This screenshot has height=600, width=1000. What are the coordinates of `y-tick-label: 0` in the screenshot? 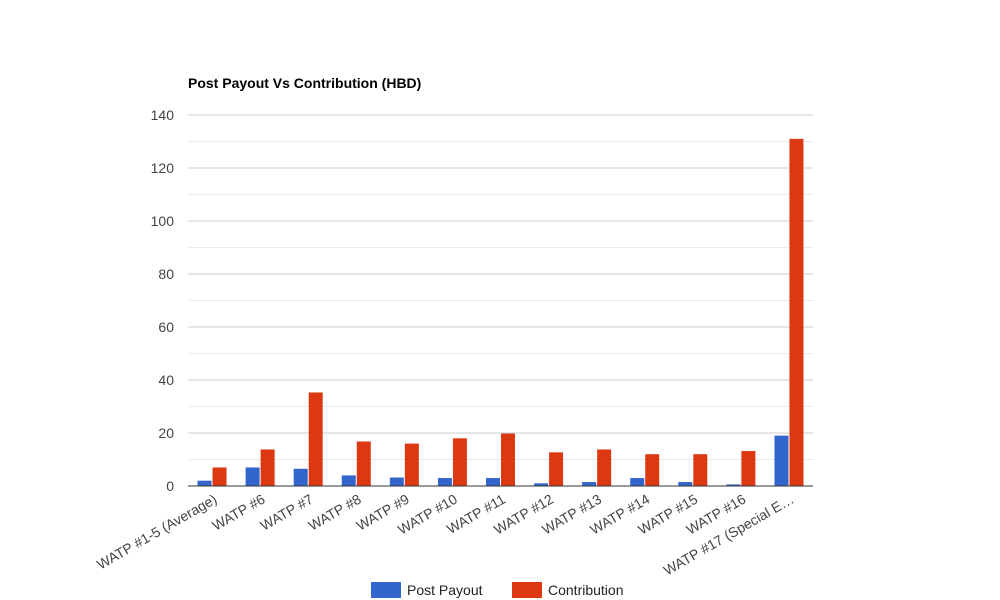 It's located at (170, 486).